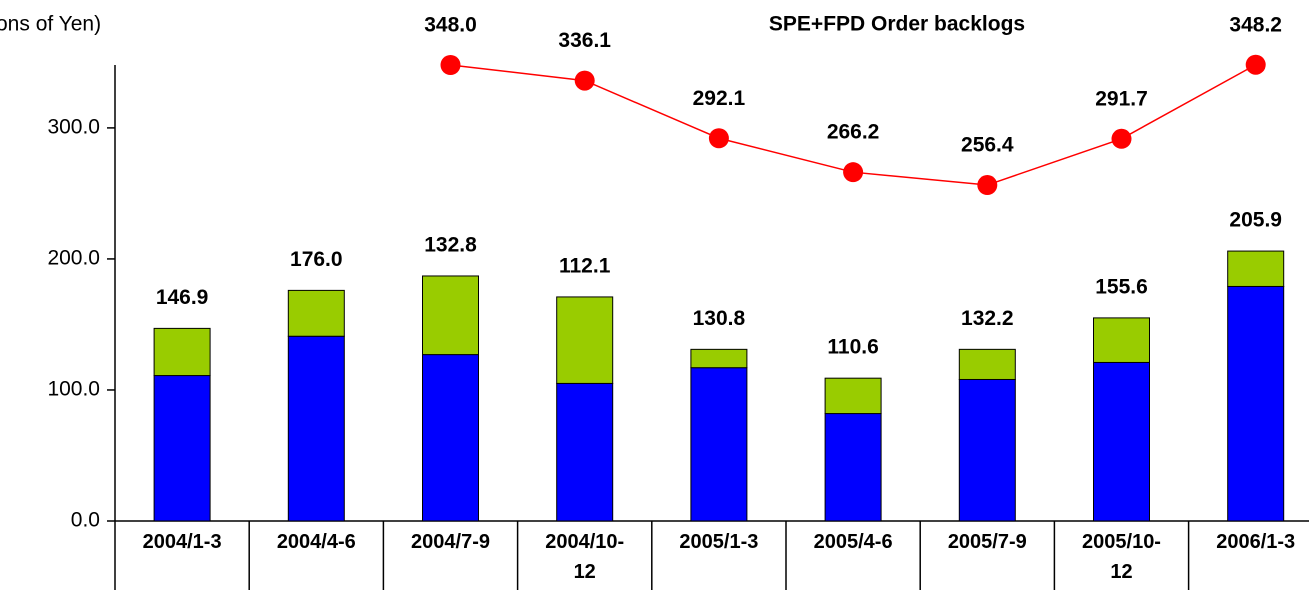  What do you see at coordinates (719, 542) in the screenshot?
I see `x-tick-label: 2005/1-3` at bounding box center [719, 542].